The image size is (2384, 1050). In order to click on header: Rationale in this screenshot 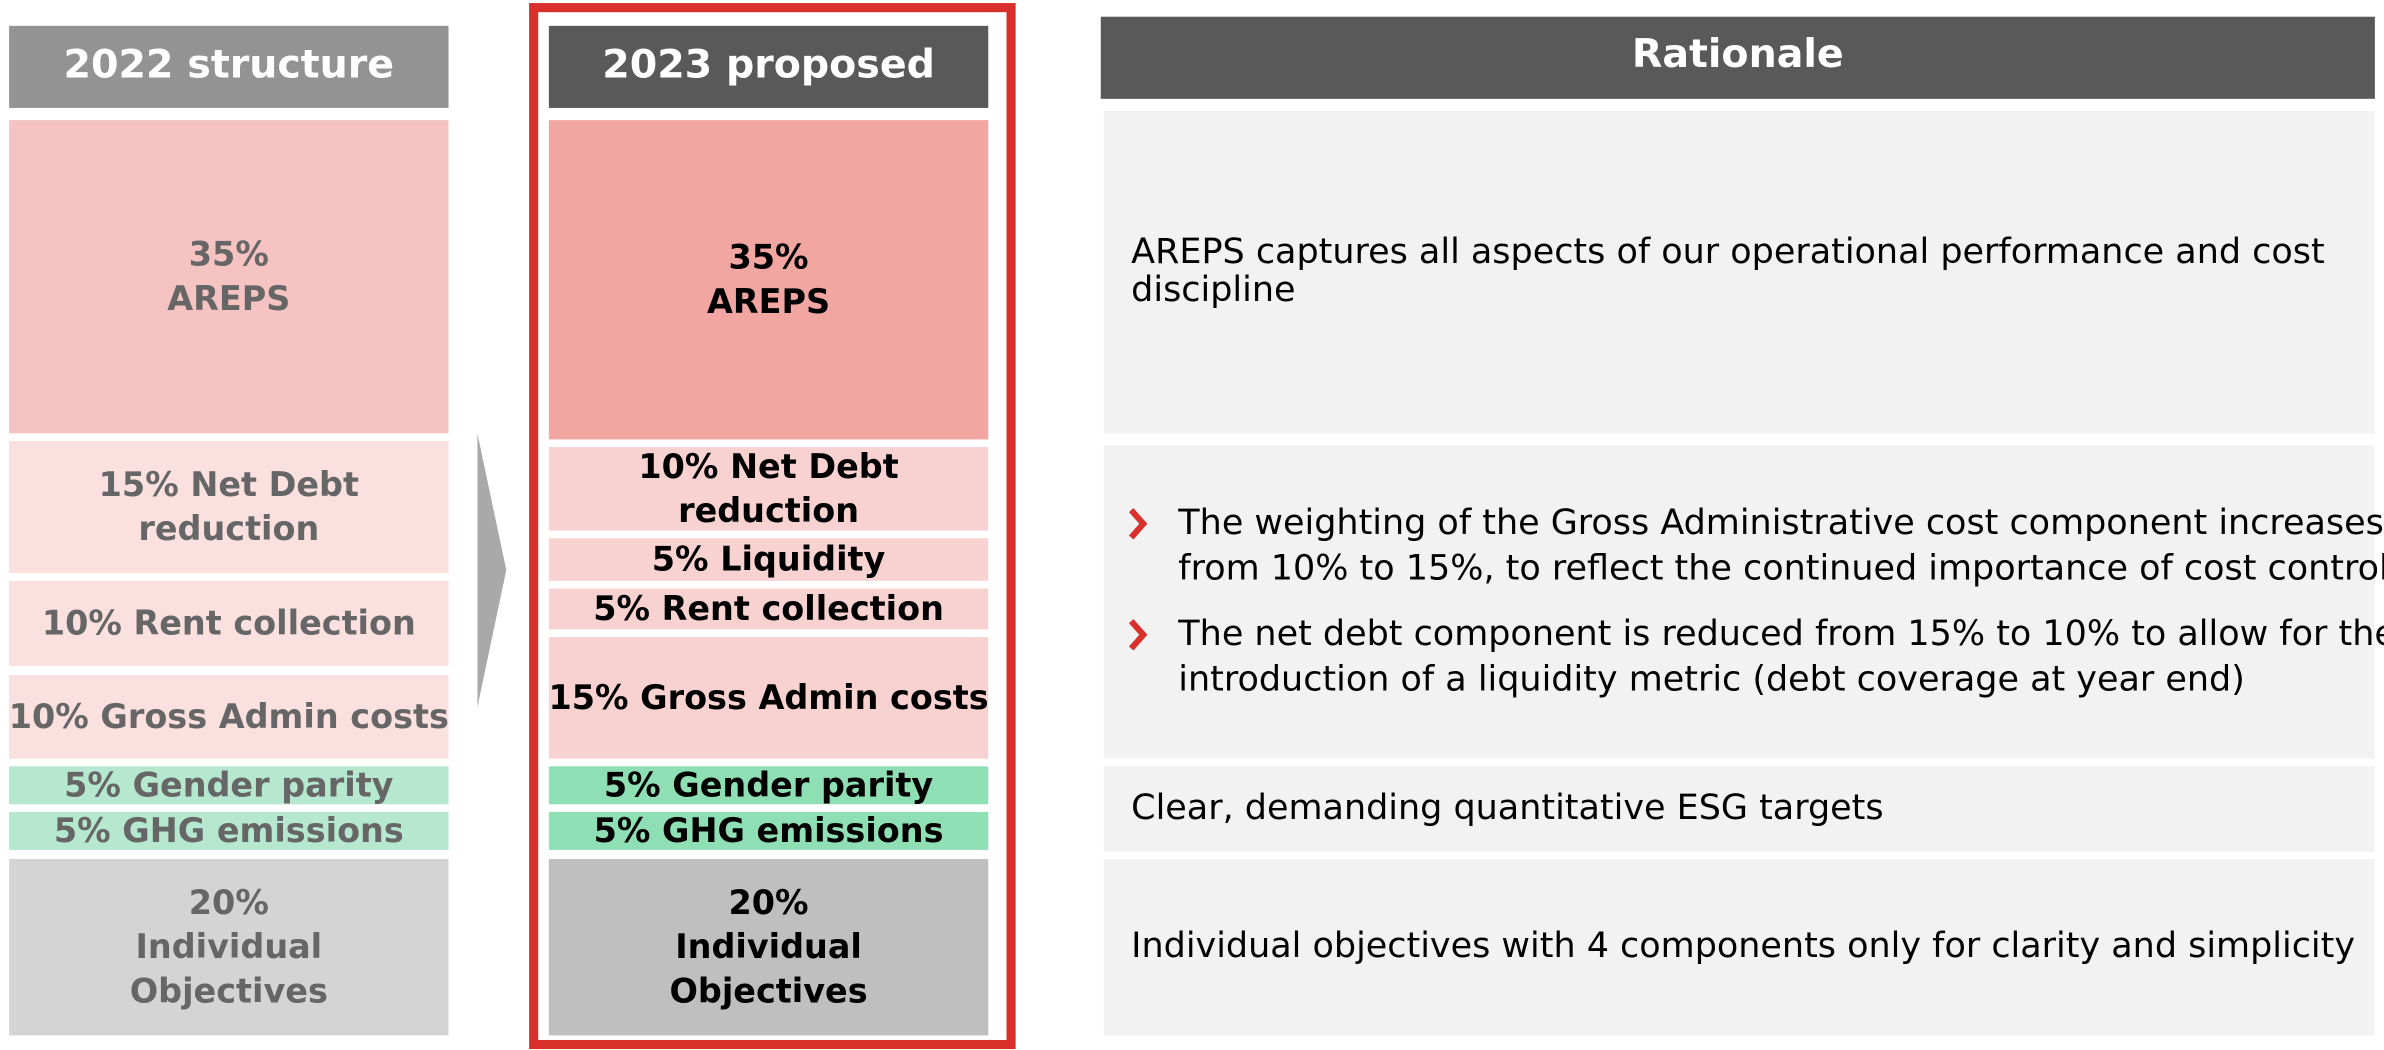, I will do `click(1738, 54)`.